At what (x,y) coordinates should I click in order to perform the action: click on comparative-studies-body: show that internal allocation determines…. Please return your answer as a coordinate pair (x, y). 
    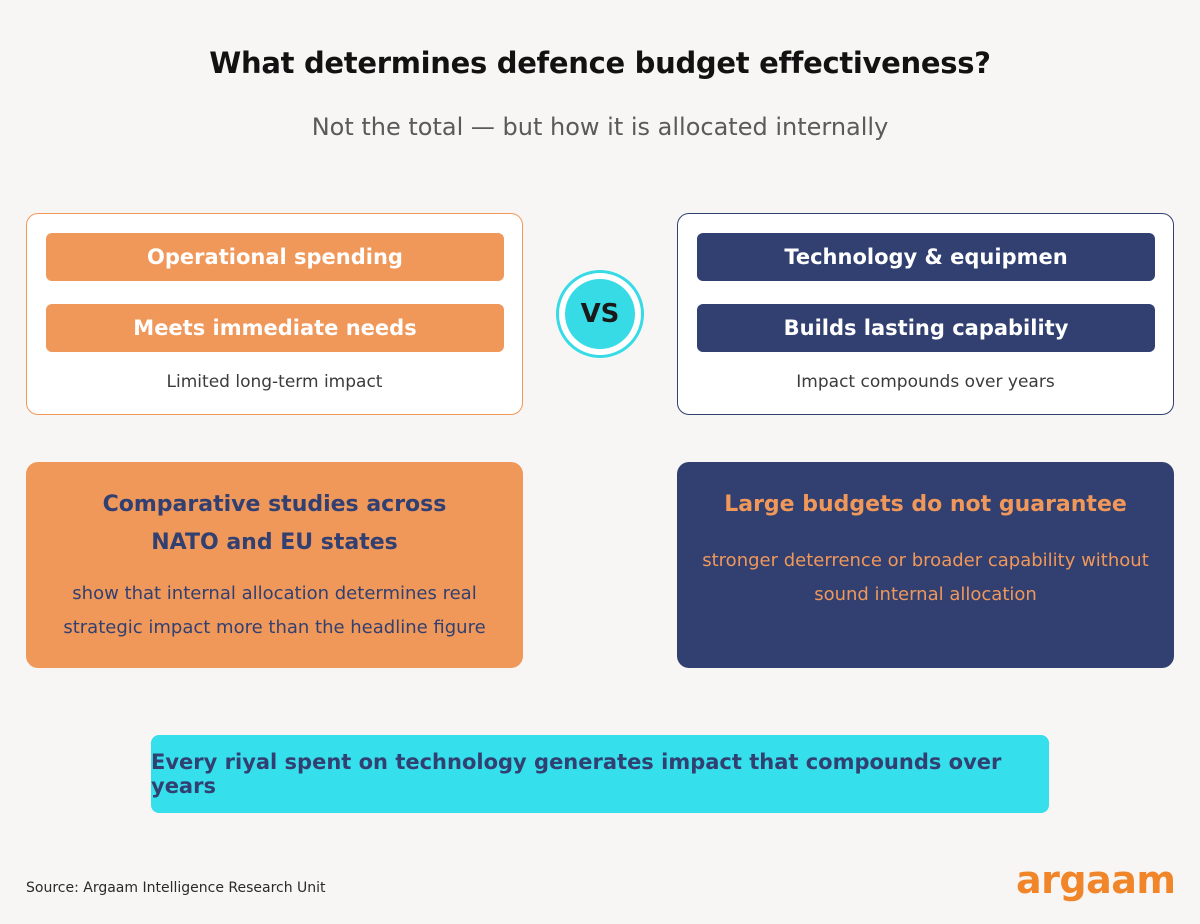
    Looking at the image, I should click on (274, 610).